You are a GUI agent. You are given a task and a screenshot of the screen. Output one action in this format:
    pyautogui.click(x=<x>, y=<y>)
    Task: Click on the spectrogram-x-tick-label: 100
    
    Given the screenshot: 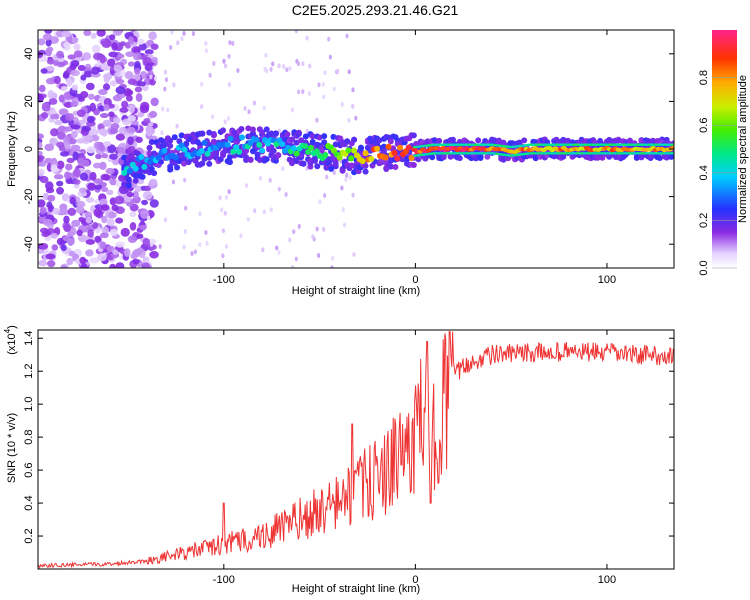 What is the action you would take?
    pyautogui.click(x=607, y=280)
    